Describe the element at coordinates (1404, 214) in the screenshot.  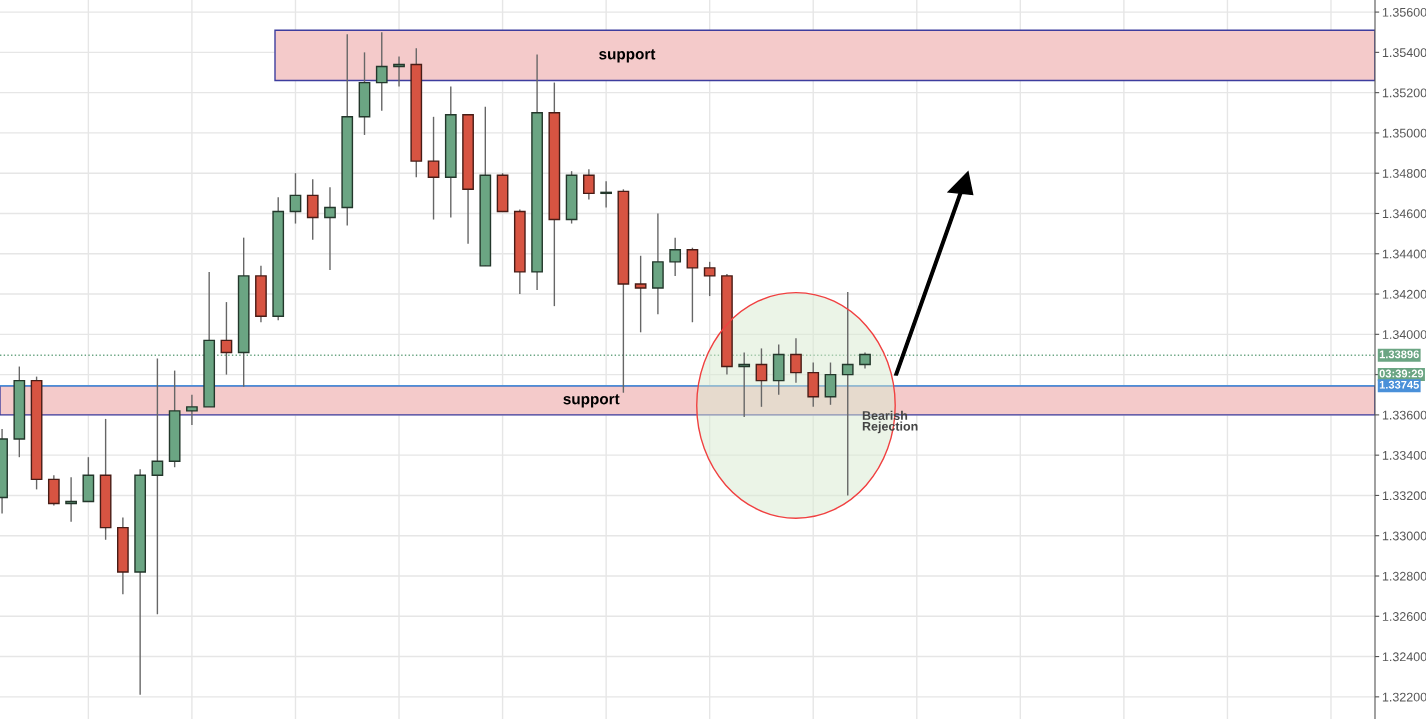
I see `y-tick-label: 1.34600` at that location.